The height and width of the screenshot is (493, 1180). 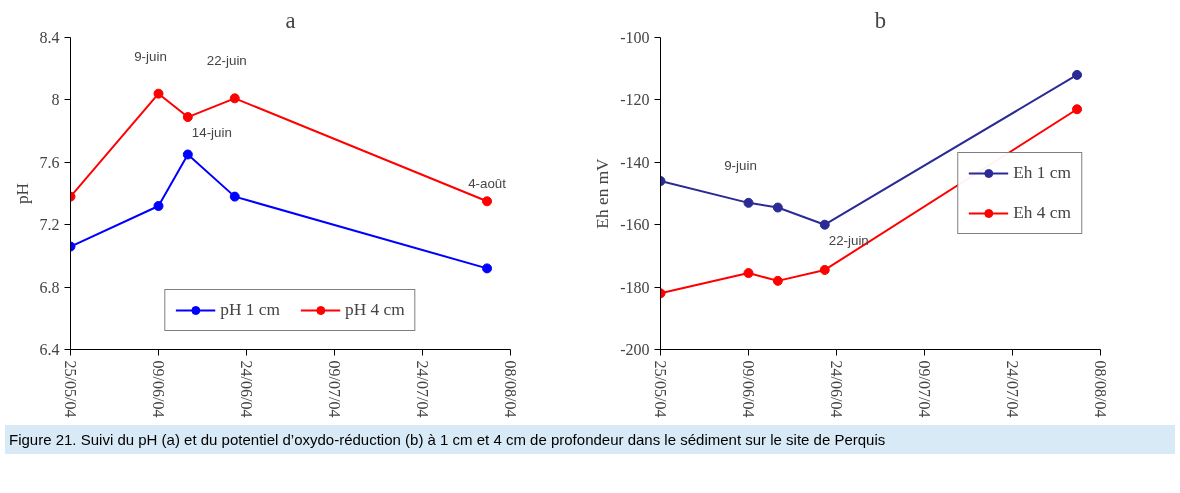 What do you see at coordinates (487, 184) in the screenshot?
I see `annotation: 4-août` at bounding box center [487, 184].